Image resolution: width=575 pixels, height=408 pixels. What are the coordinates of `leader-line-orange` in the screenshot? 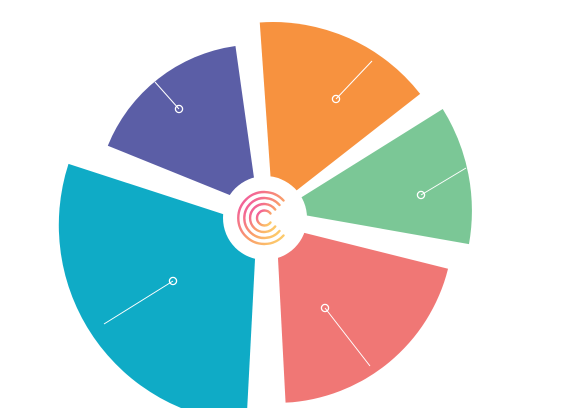 It's located at (354, 80).